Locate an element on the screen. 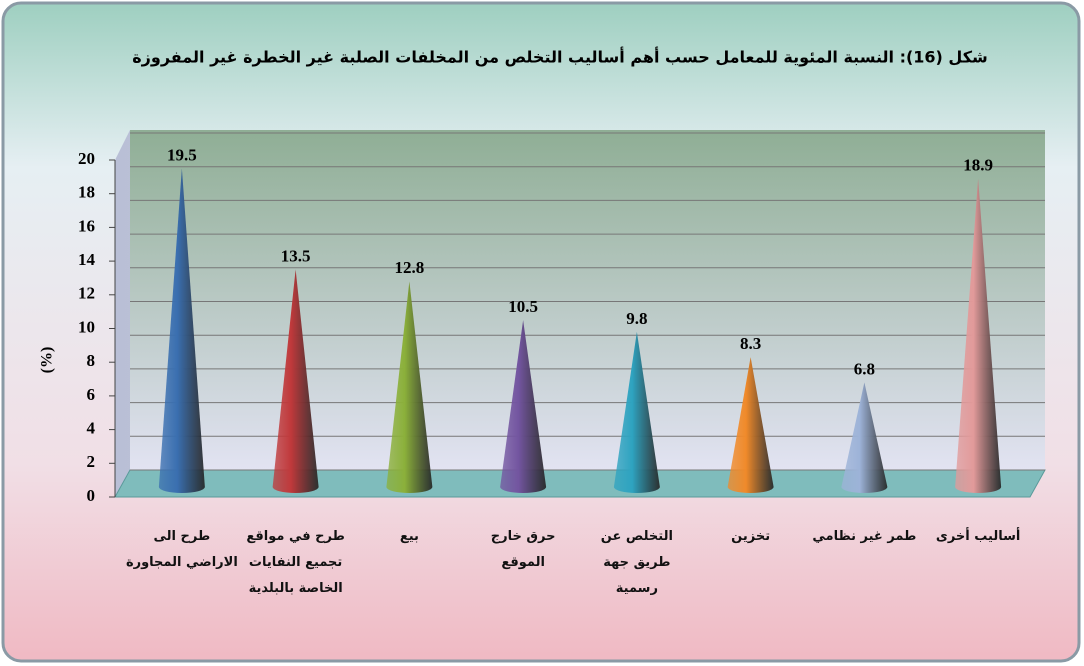  y-axis-label: (%) is located at coordinates (47, 360).